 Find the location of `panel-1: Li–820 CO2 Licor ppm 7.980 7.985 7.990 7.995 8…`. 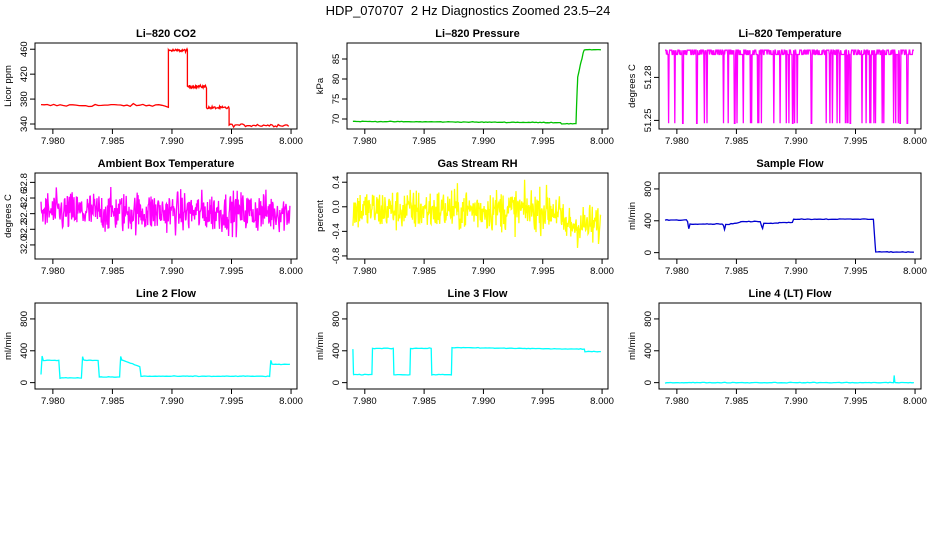

panel-1: Li–820 CO2 Licor ppm 7.980 7.985 7.990 7.995 8… is located at coordinates (153, 87).